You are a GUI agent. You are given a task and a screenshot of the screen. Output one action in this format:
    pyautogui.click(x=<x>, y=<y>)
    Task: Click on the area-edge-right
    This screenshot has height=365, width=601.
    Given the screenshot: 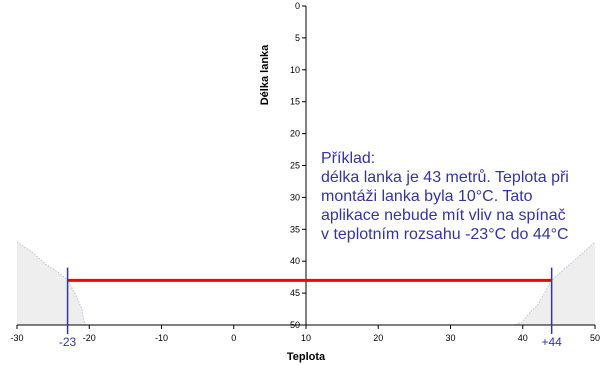 What is the action you would take?
    pyautogui.click(x=555, y=283)
    